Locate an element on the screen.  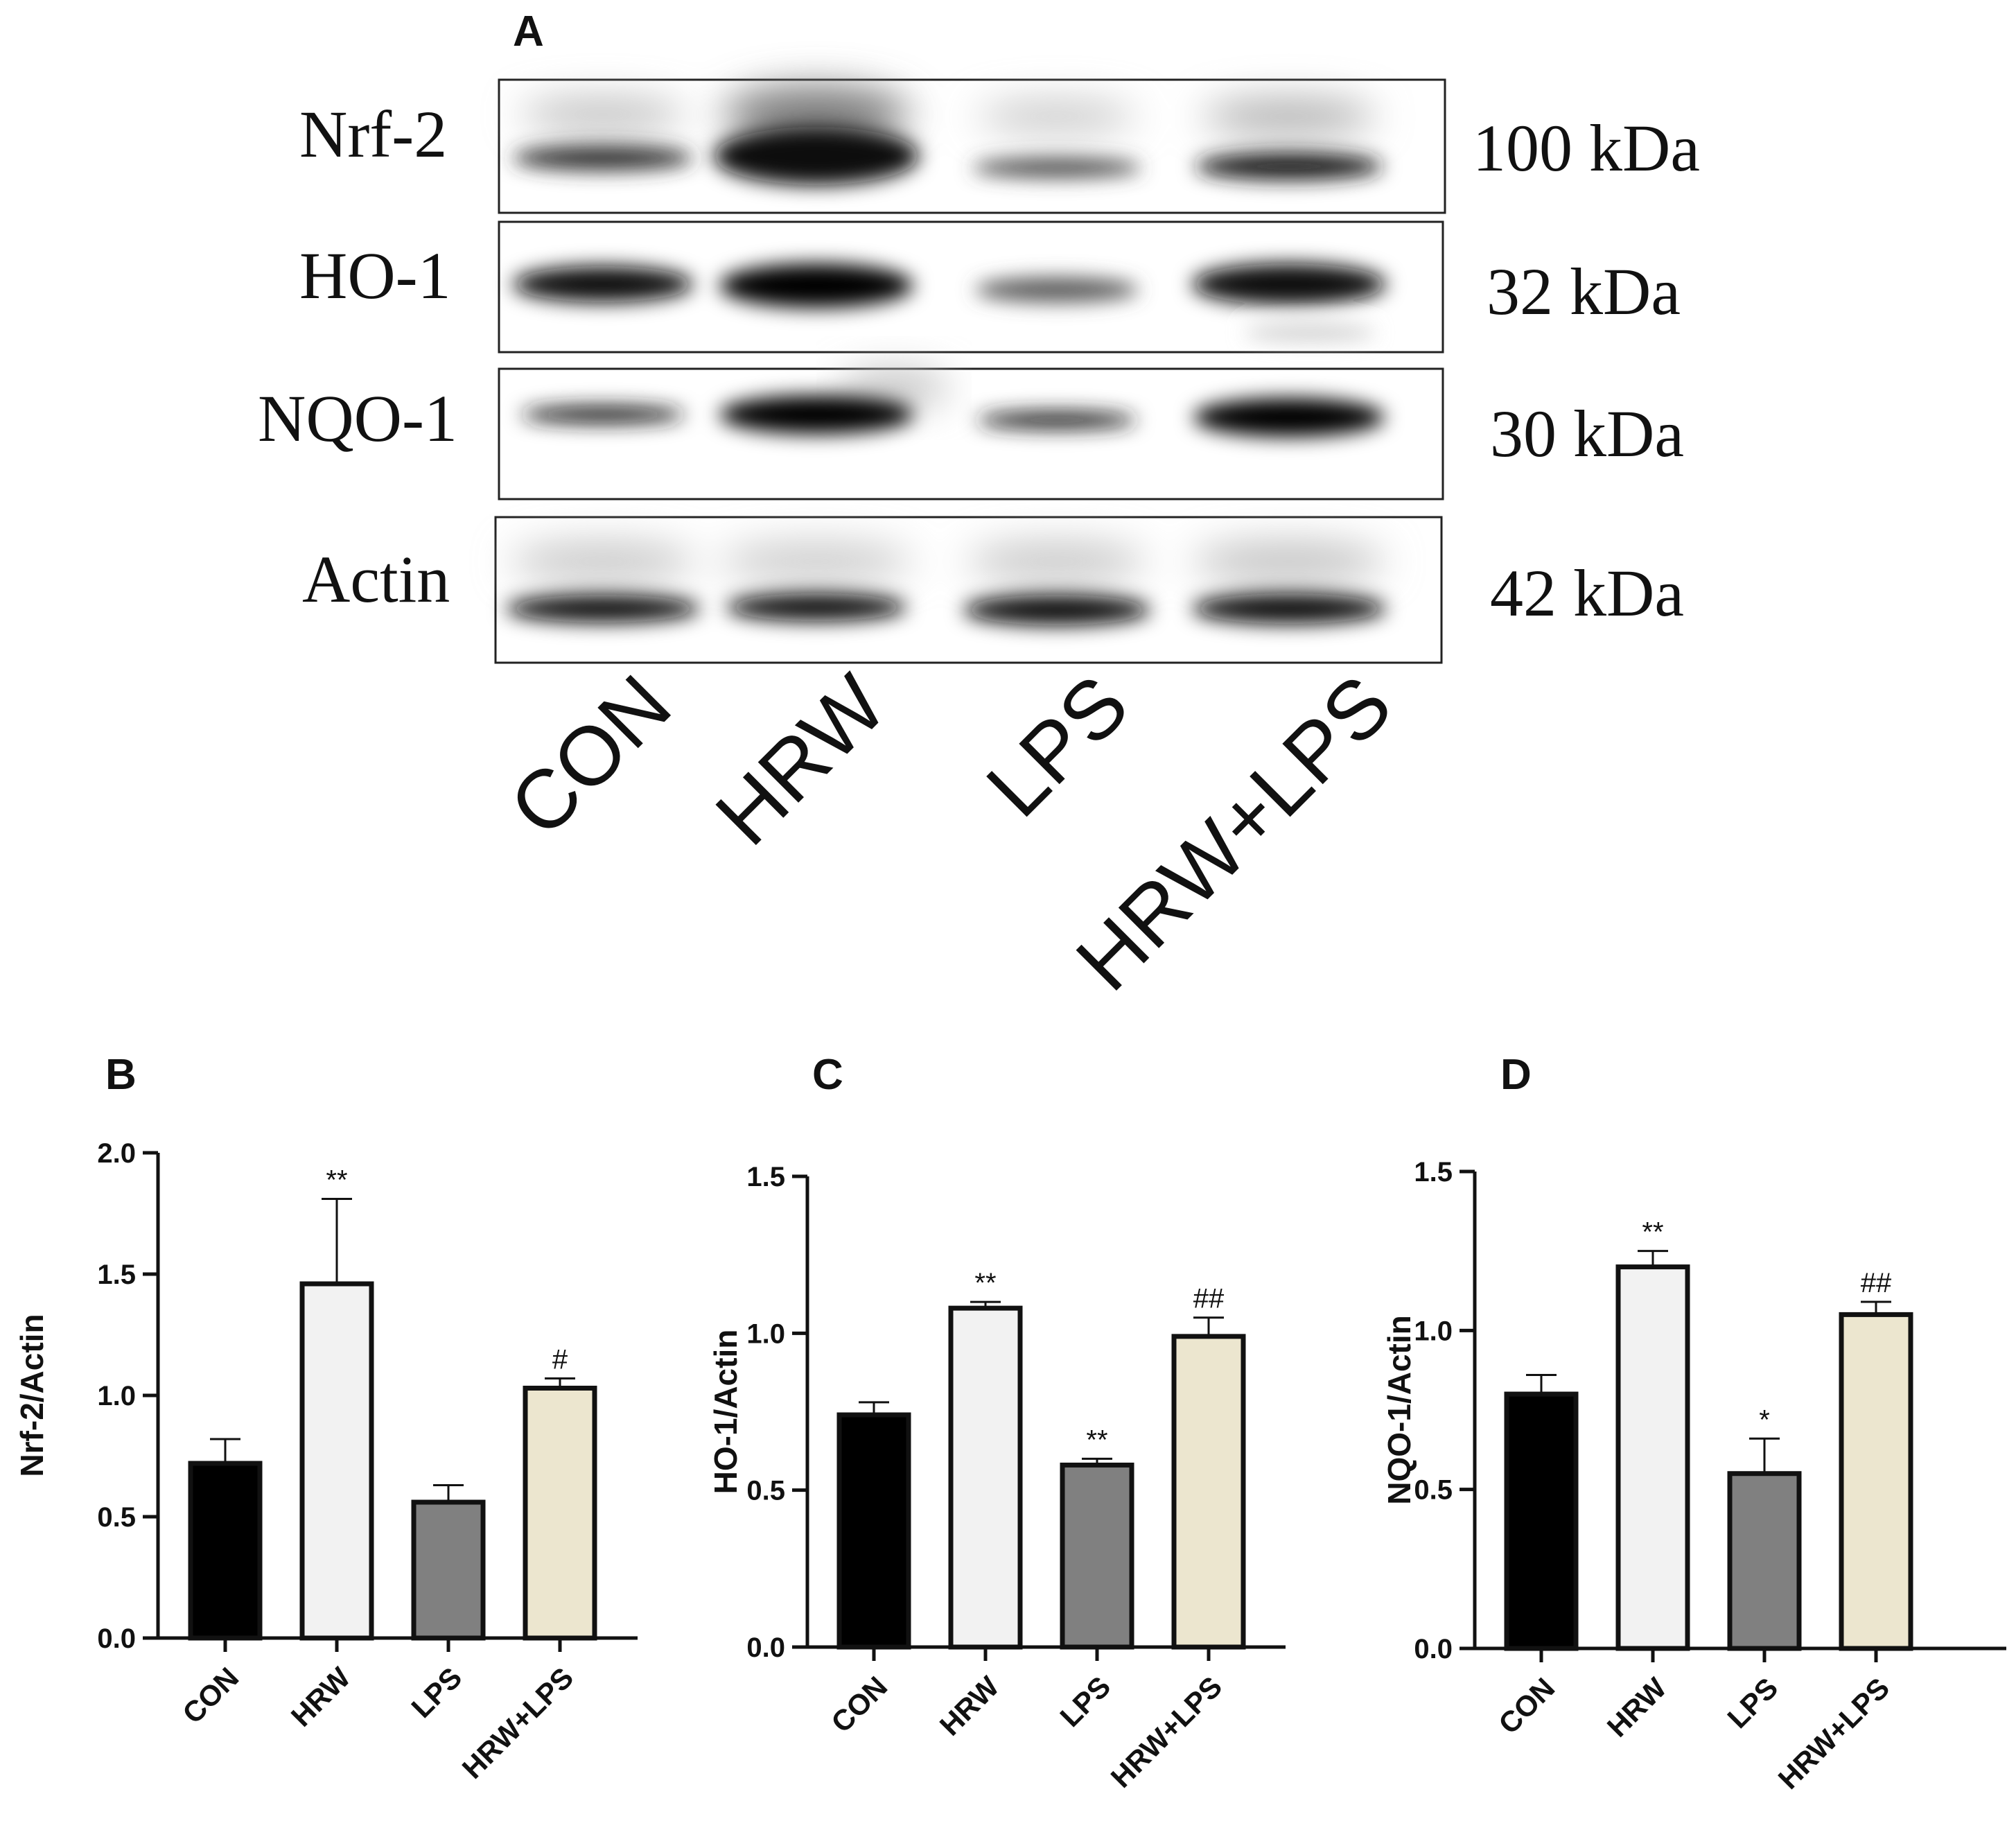
chart-d-category-label: HRW is located at coordinates (1637, 1707).